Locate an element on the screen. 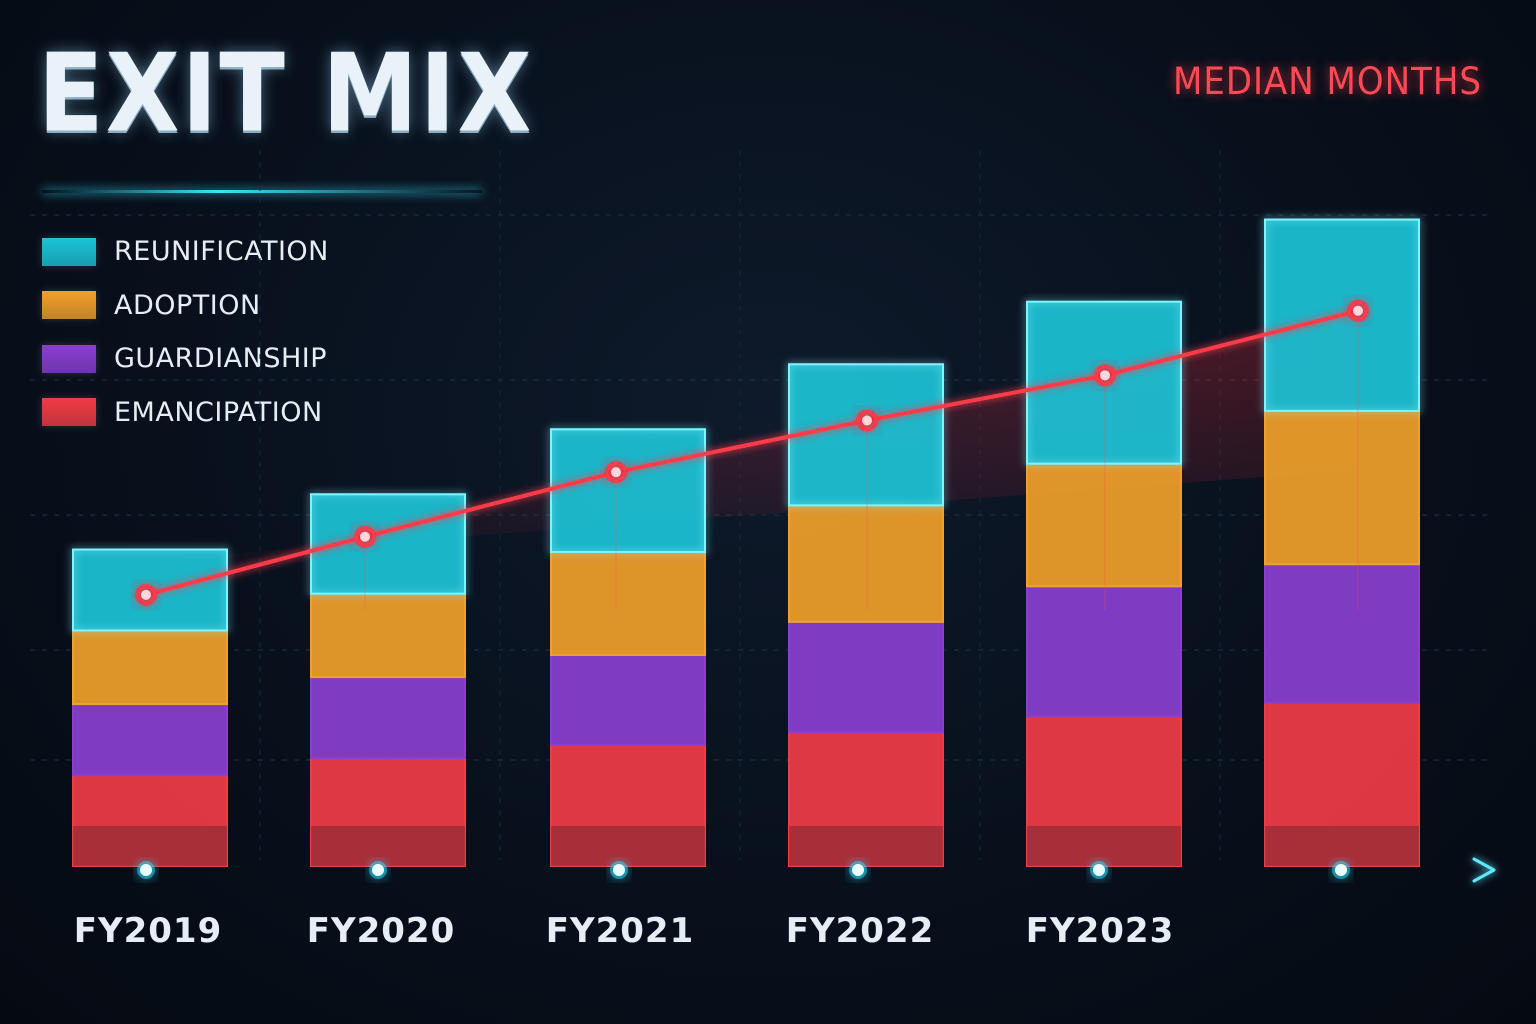  legend-item-emancipation: EMANCIPATION is located at coordinates (185, 413).